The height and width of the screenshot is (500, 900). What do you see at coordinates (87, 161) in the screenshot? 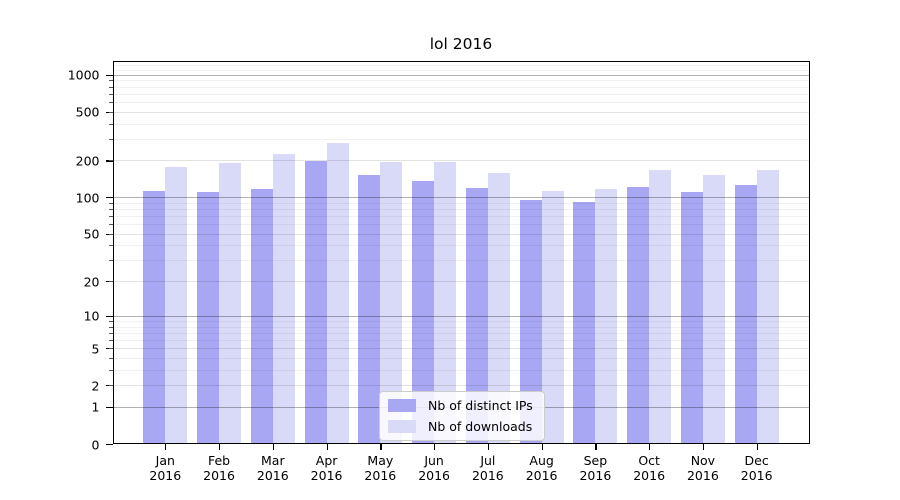
I see `y-tick-label: 200` at bounding box center [87, 161].